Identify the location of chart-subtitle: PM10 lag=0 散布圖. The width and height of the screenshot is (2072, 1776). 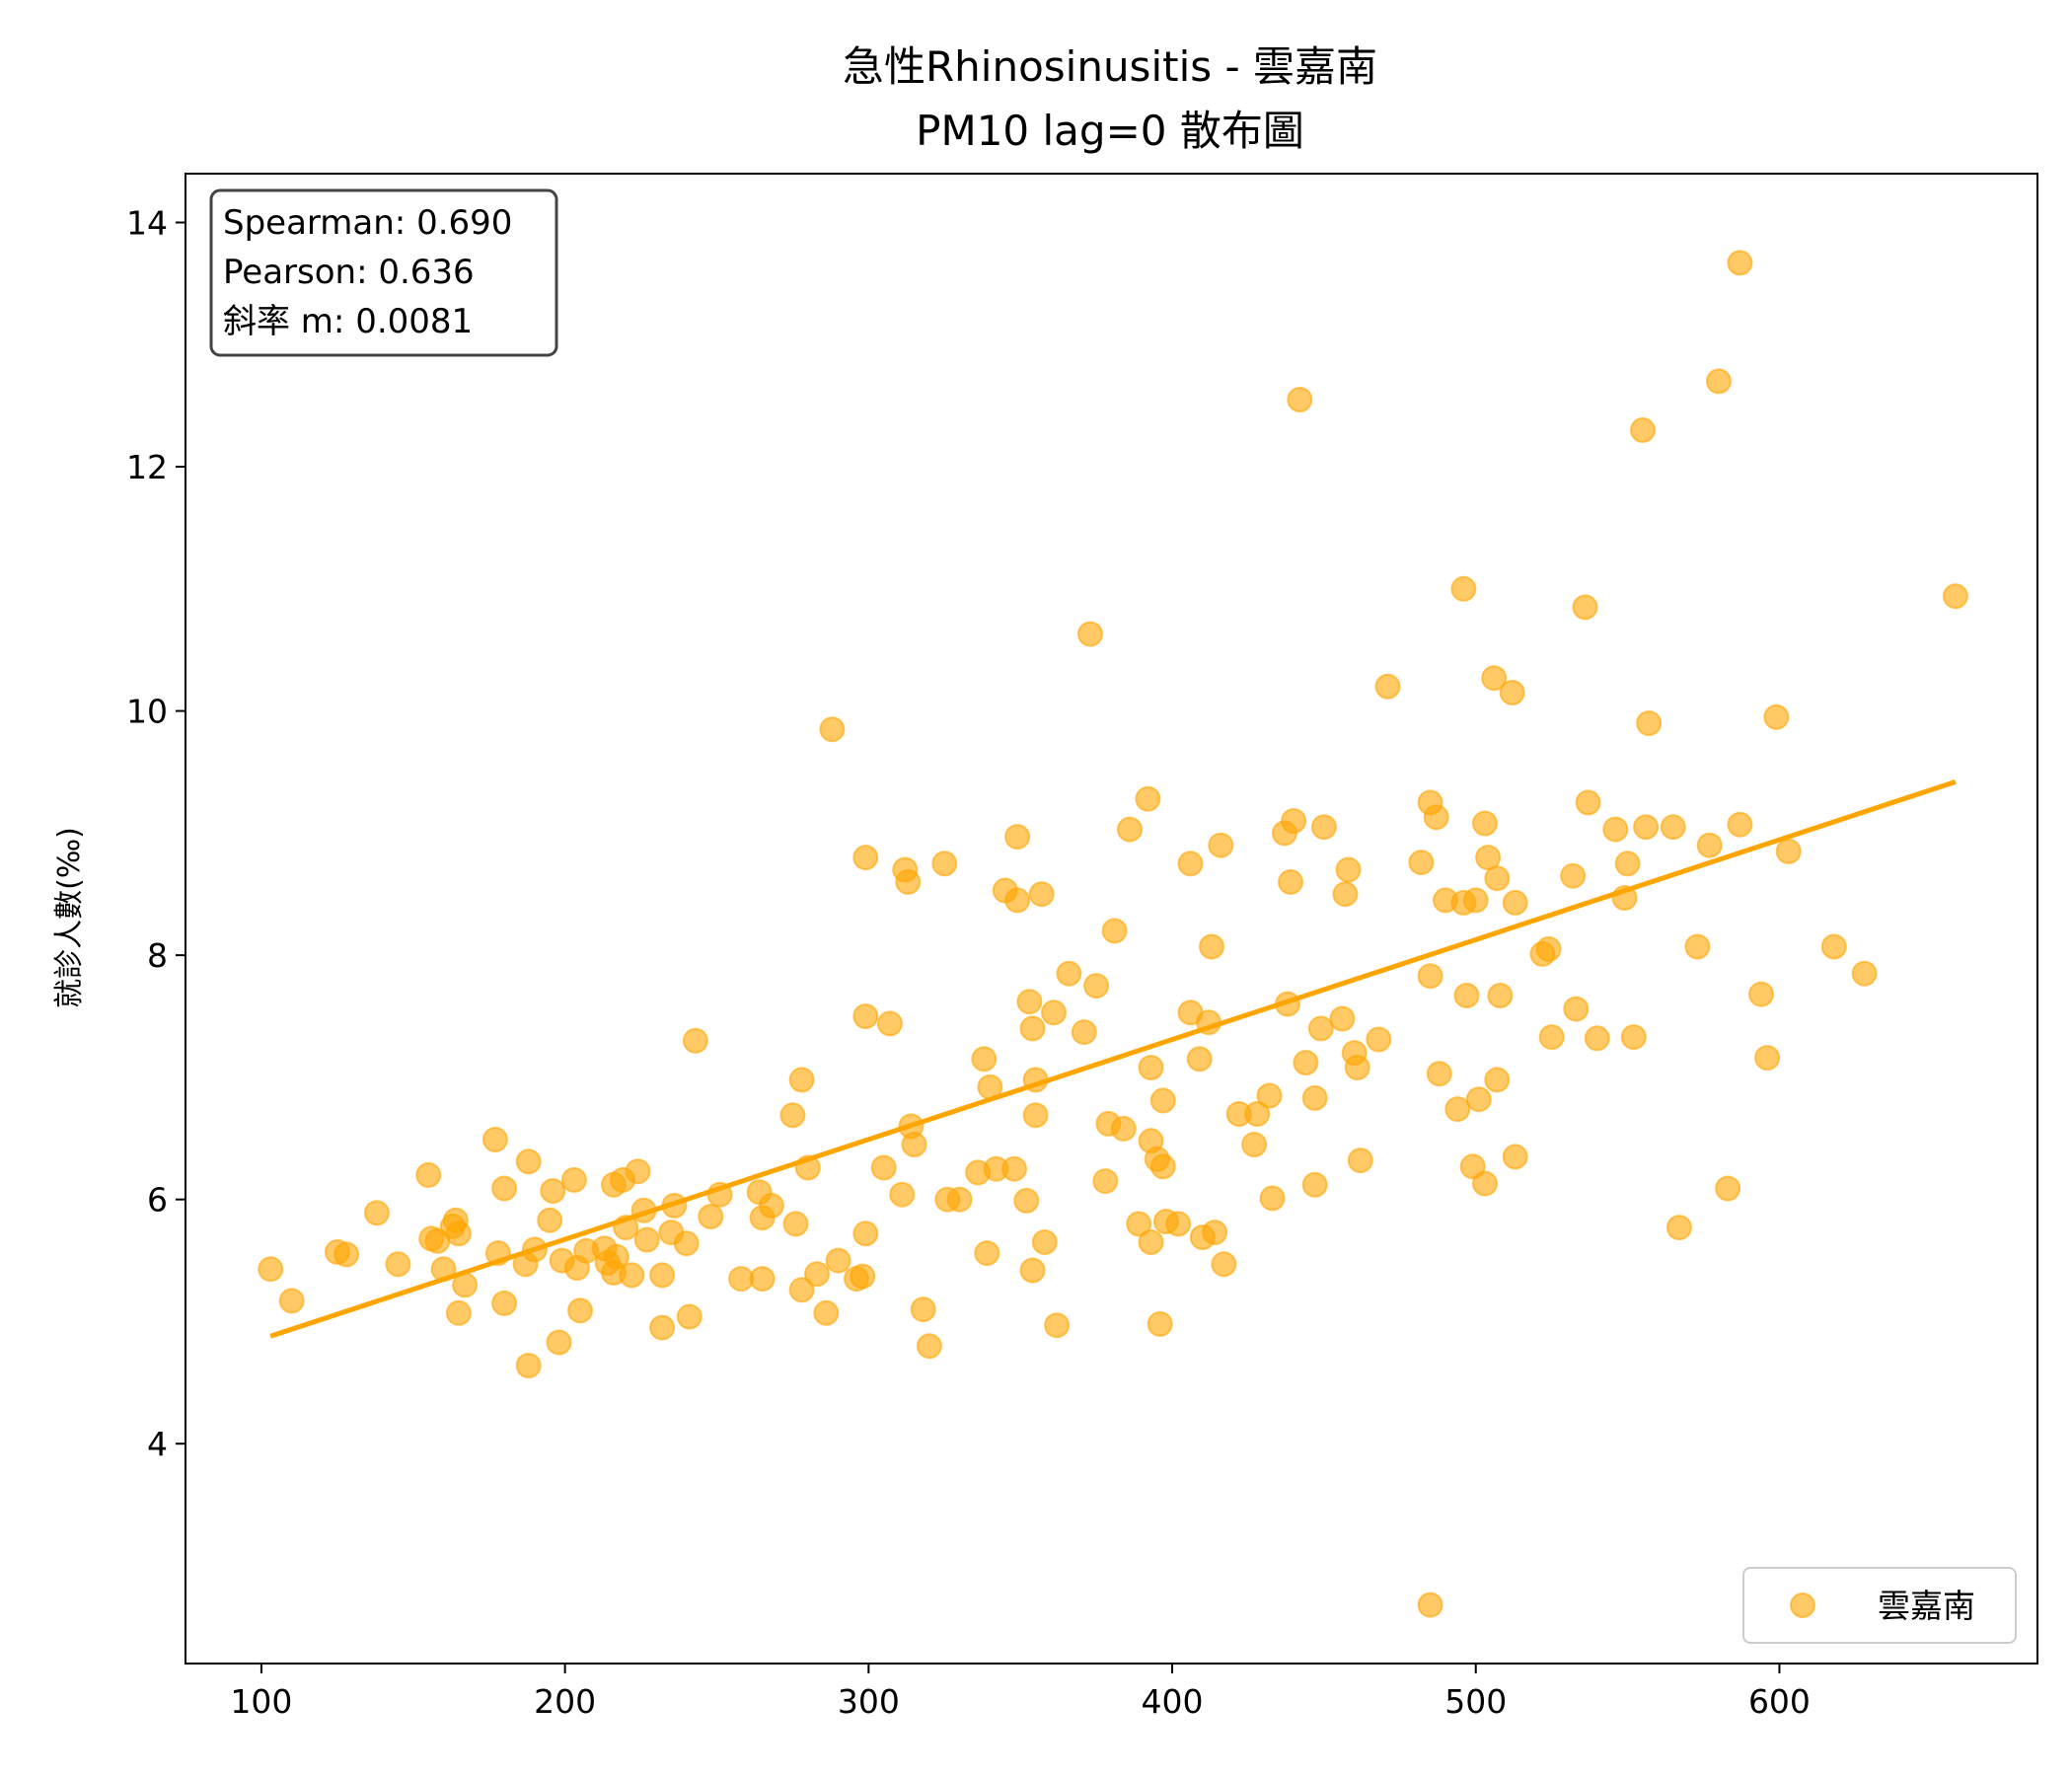
(1110, 131).